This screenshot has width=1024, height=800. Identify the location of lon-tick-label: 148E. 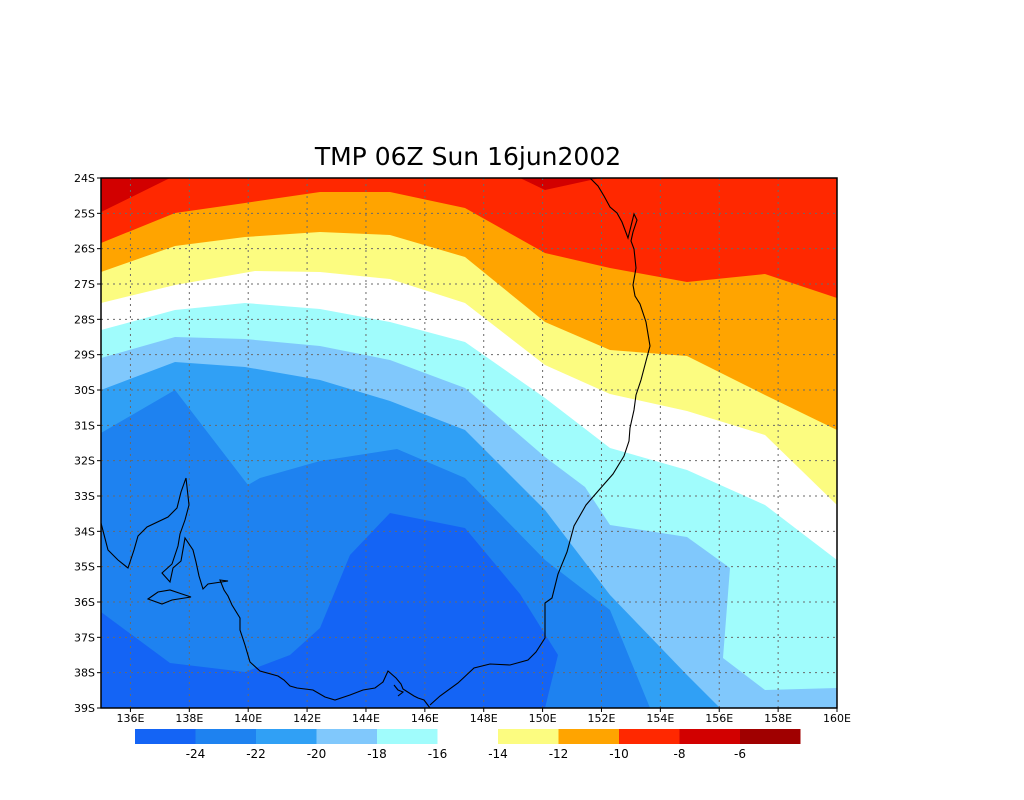
(484, 718).